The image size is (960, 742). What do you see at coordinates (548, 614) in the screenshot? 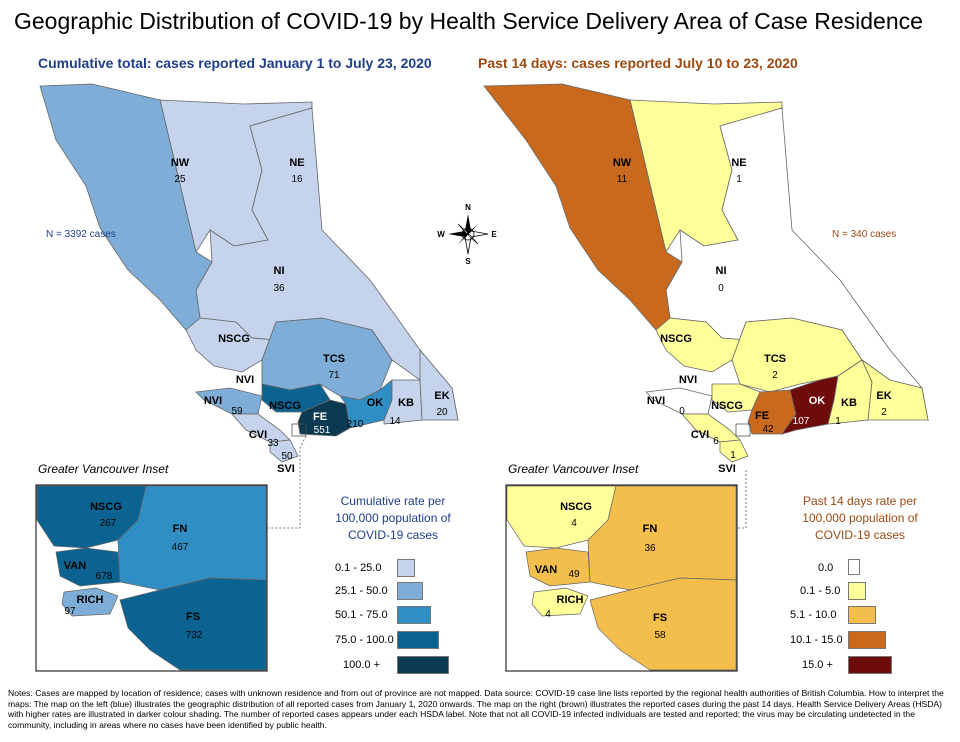
I see `right-inset-rich-value: 4` at bounding box center [548, 614].